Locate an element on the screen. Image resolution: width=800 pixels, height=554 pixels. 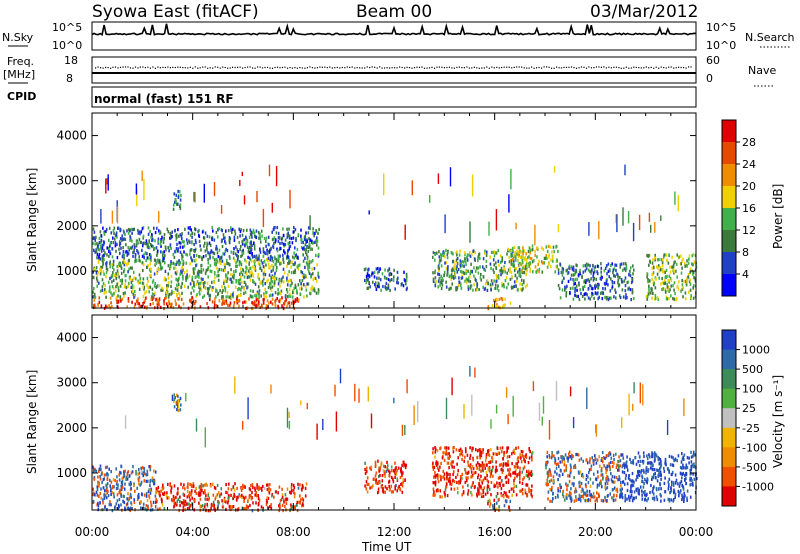
station-title: Syowa East (fitACF) is located at coordinates (175, 12).